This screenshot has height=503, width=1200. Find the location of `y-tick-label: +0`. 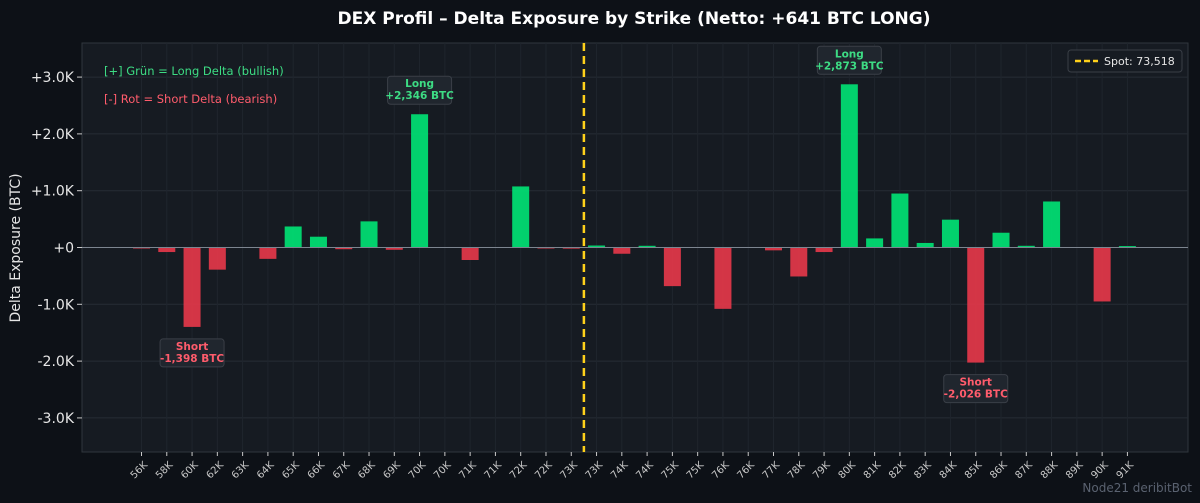

y-tick-label: +0 is located at coordinates (63, 249).